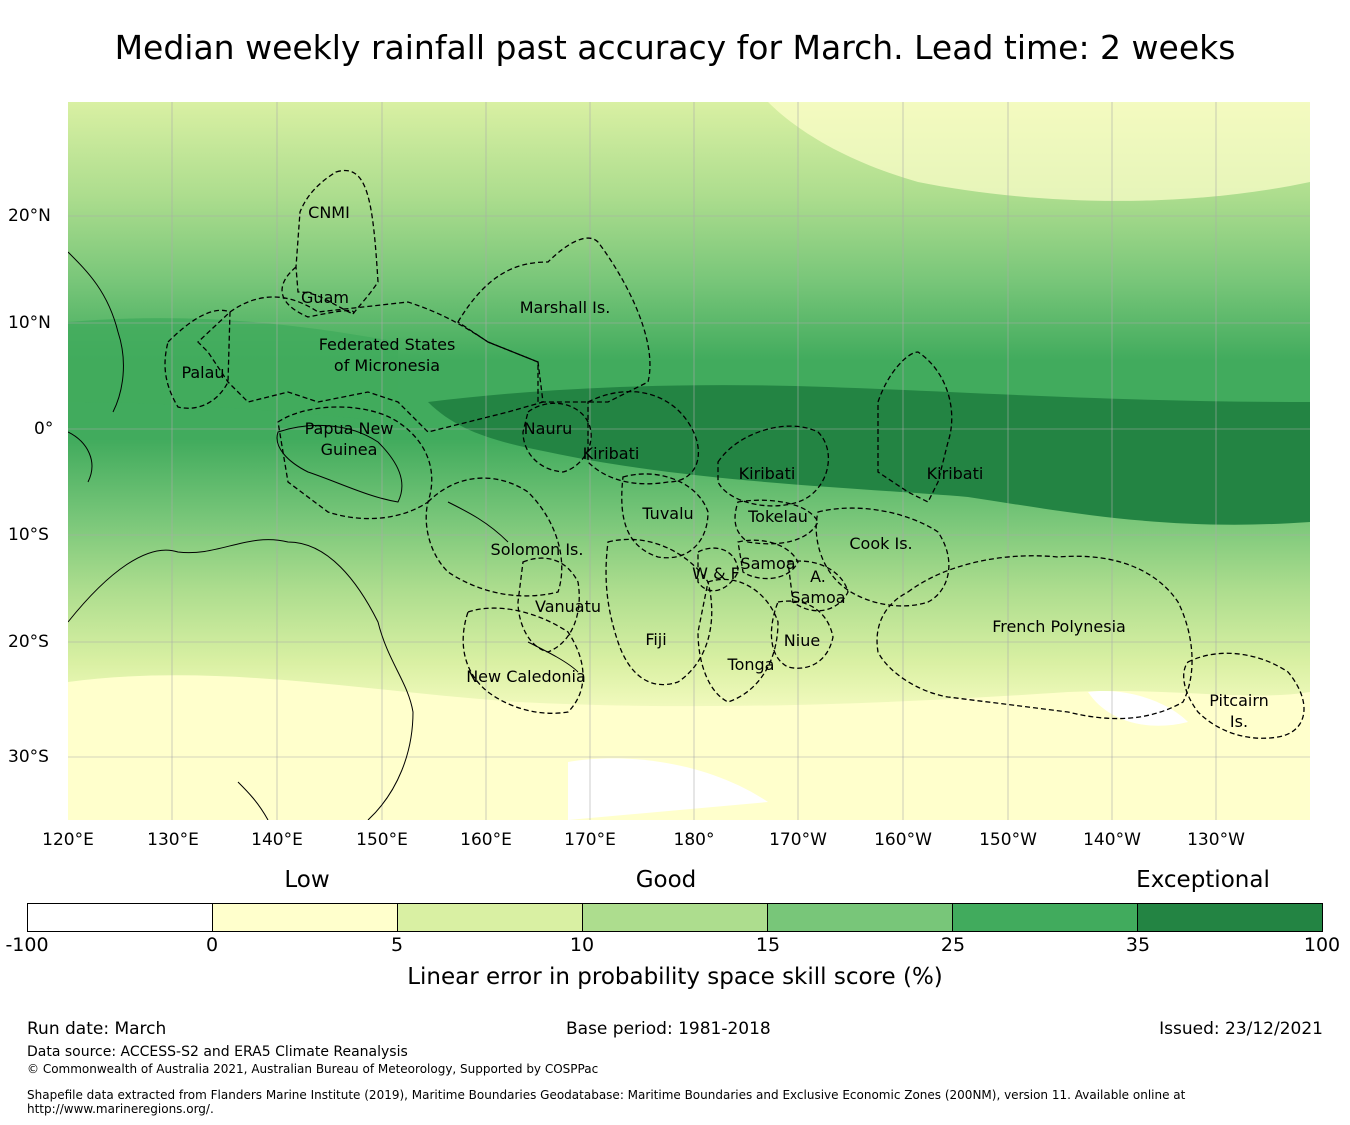 The image size is (1350, 1125). Describe the element at coordinates (120, 917) in the screenshot. I see `colorbar-segment-nil` at that location.